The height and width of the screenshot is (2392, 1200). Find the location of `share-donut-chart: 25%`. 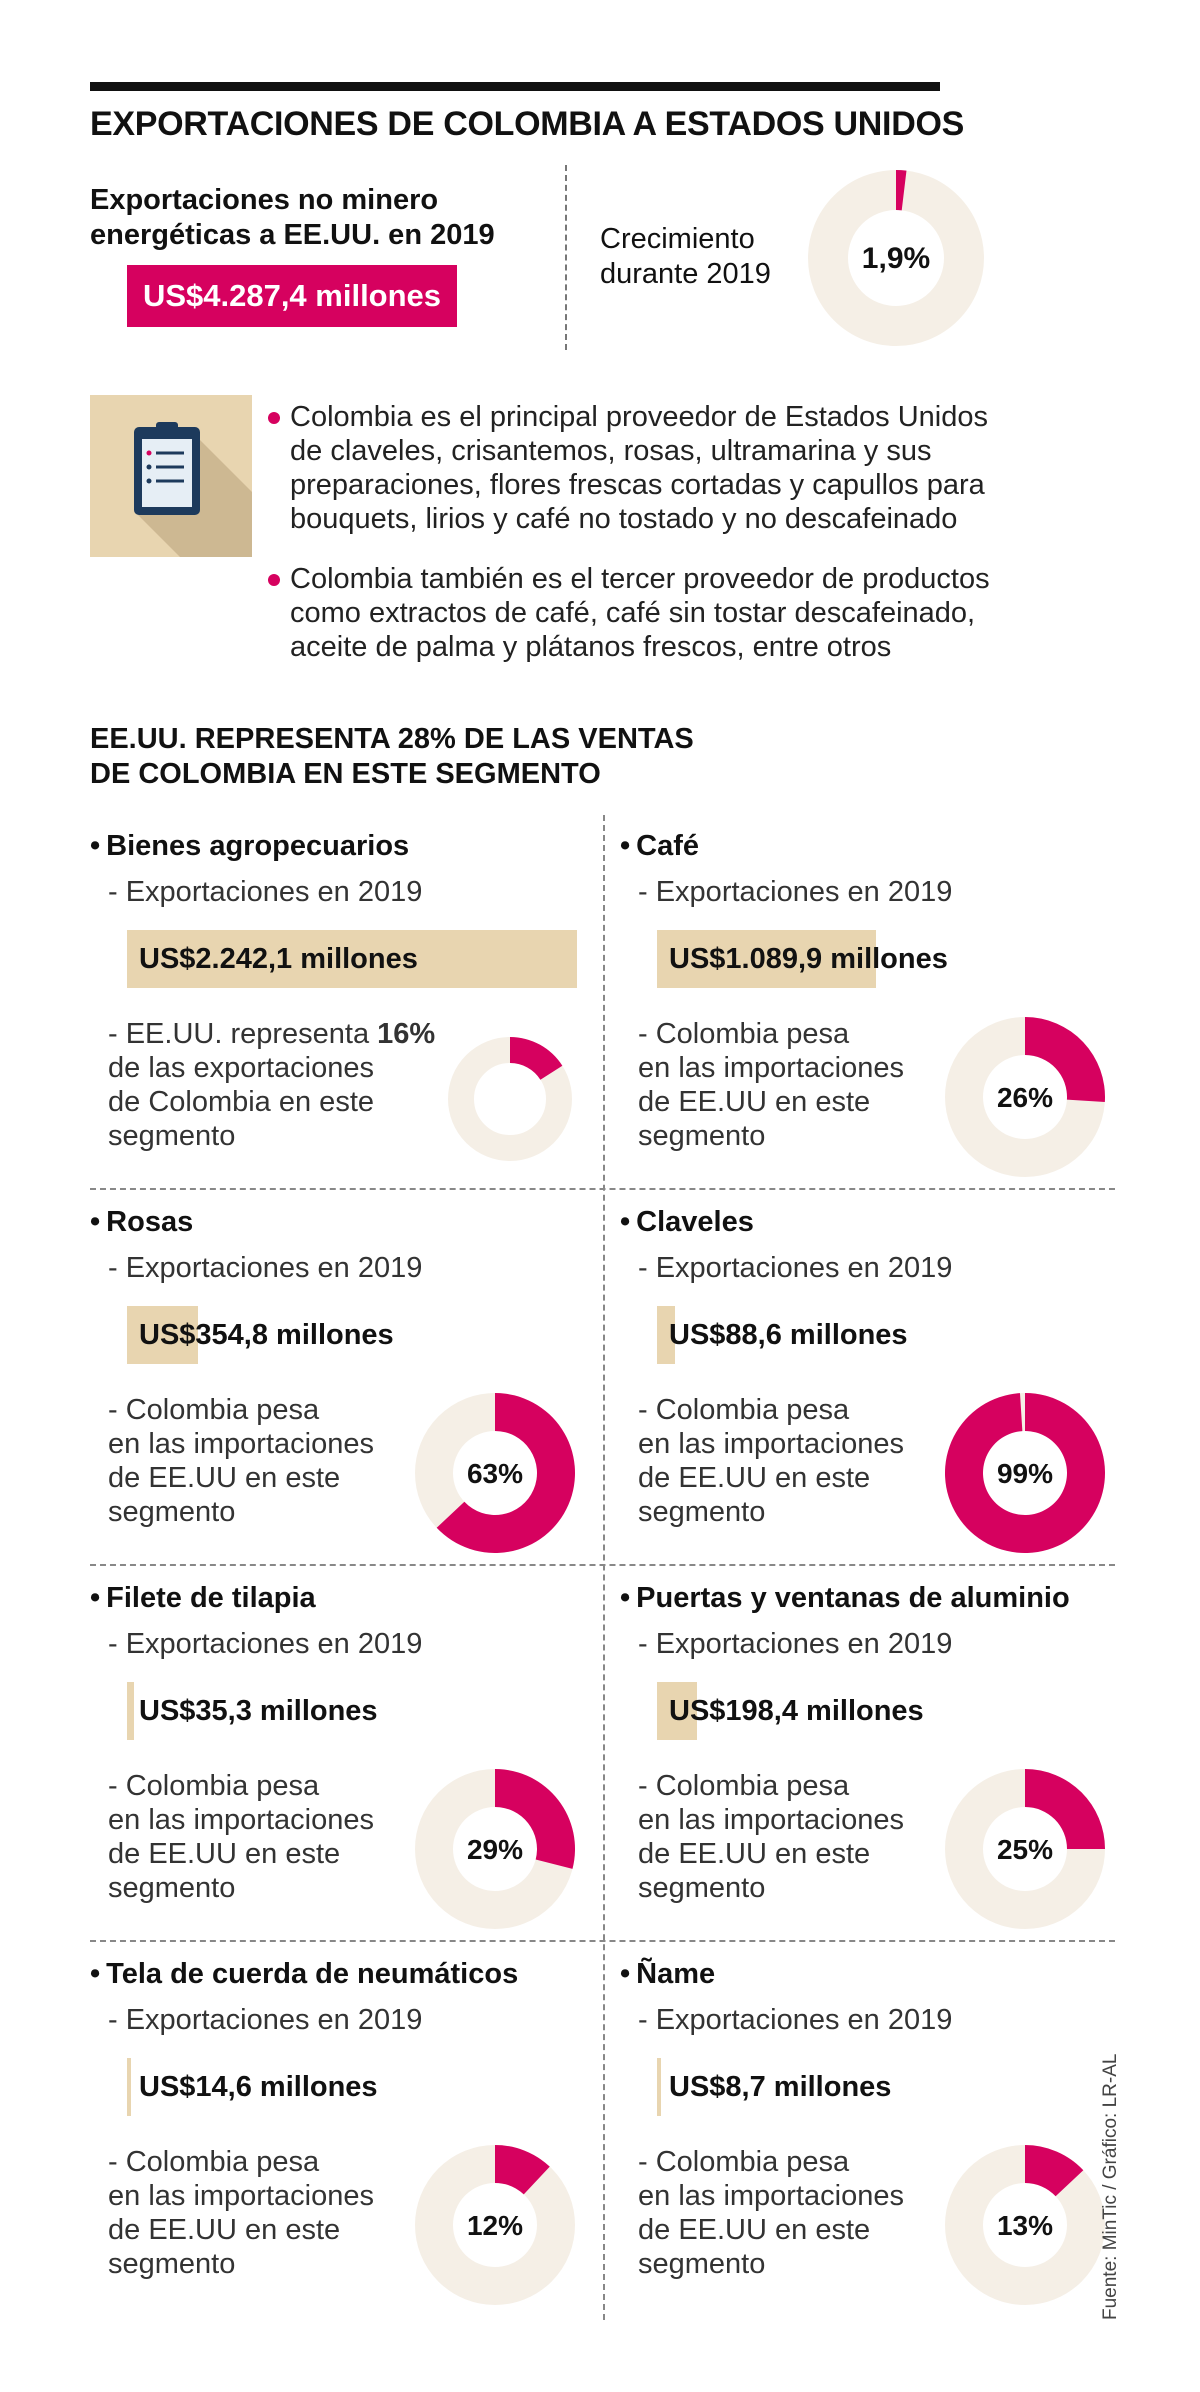

share-donut-chart: 25% is located at coordinates (1025, 1849).